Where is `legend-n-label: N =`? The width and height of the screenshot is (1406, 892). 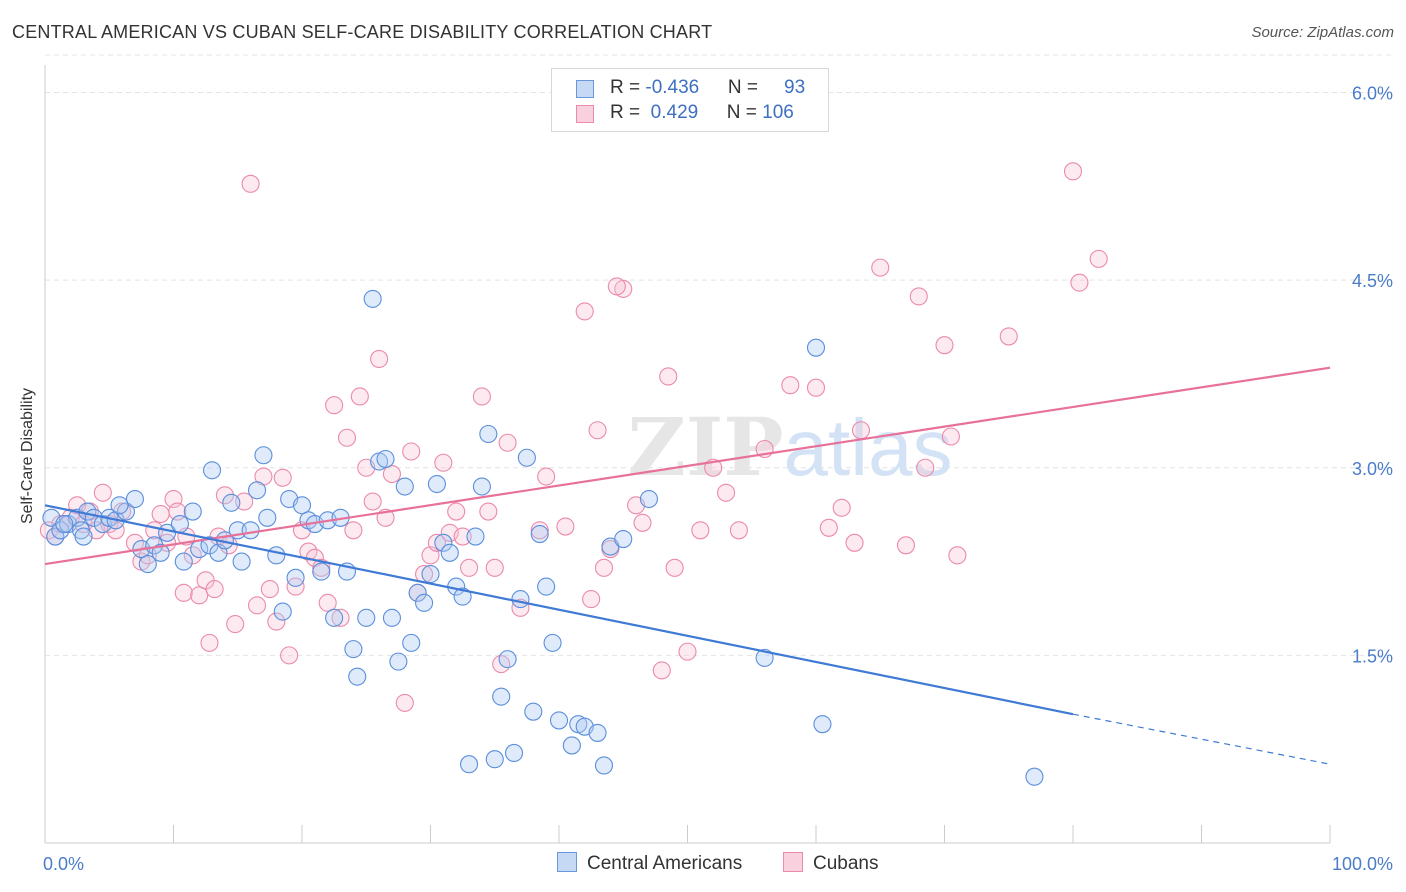 legend-n-label: N = is located at coordinates (744, 112).